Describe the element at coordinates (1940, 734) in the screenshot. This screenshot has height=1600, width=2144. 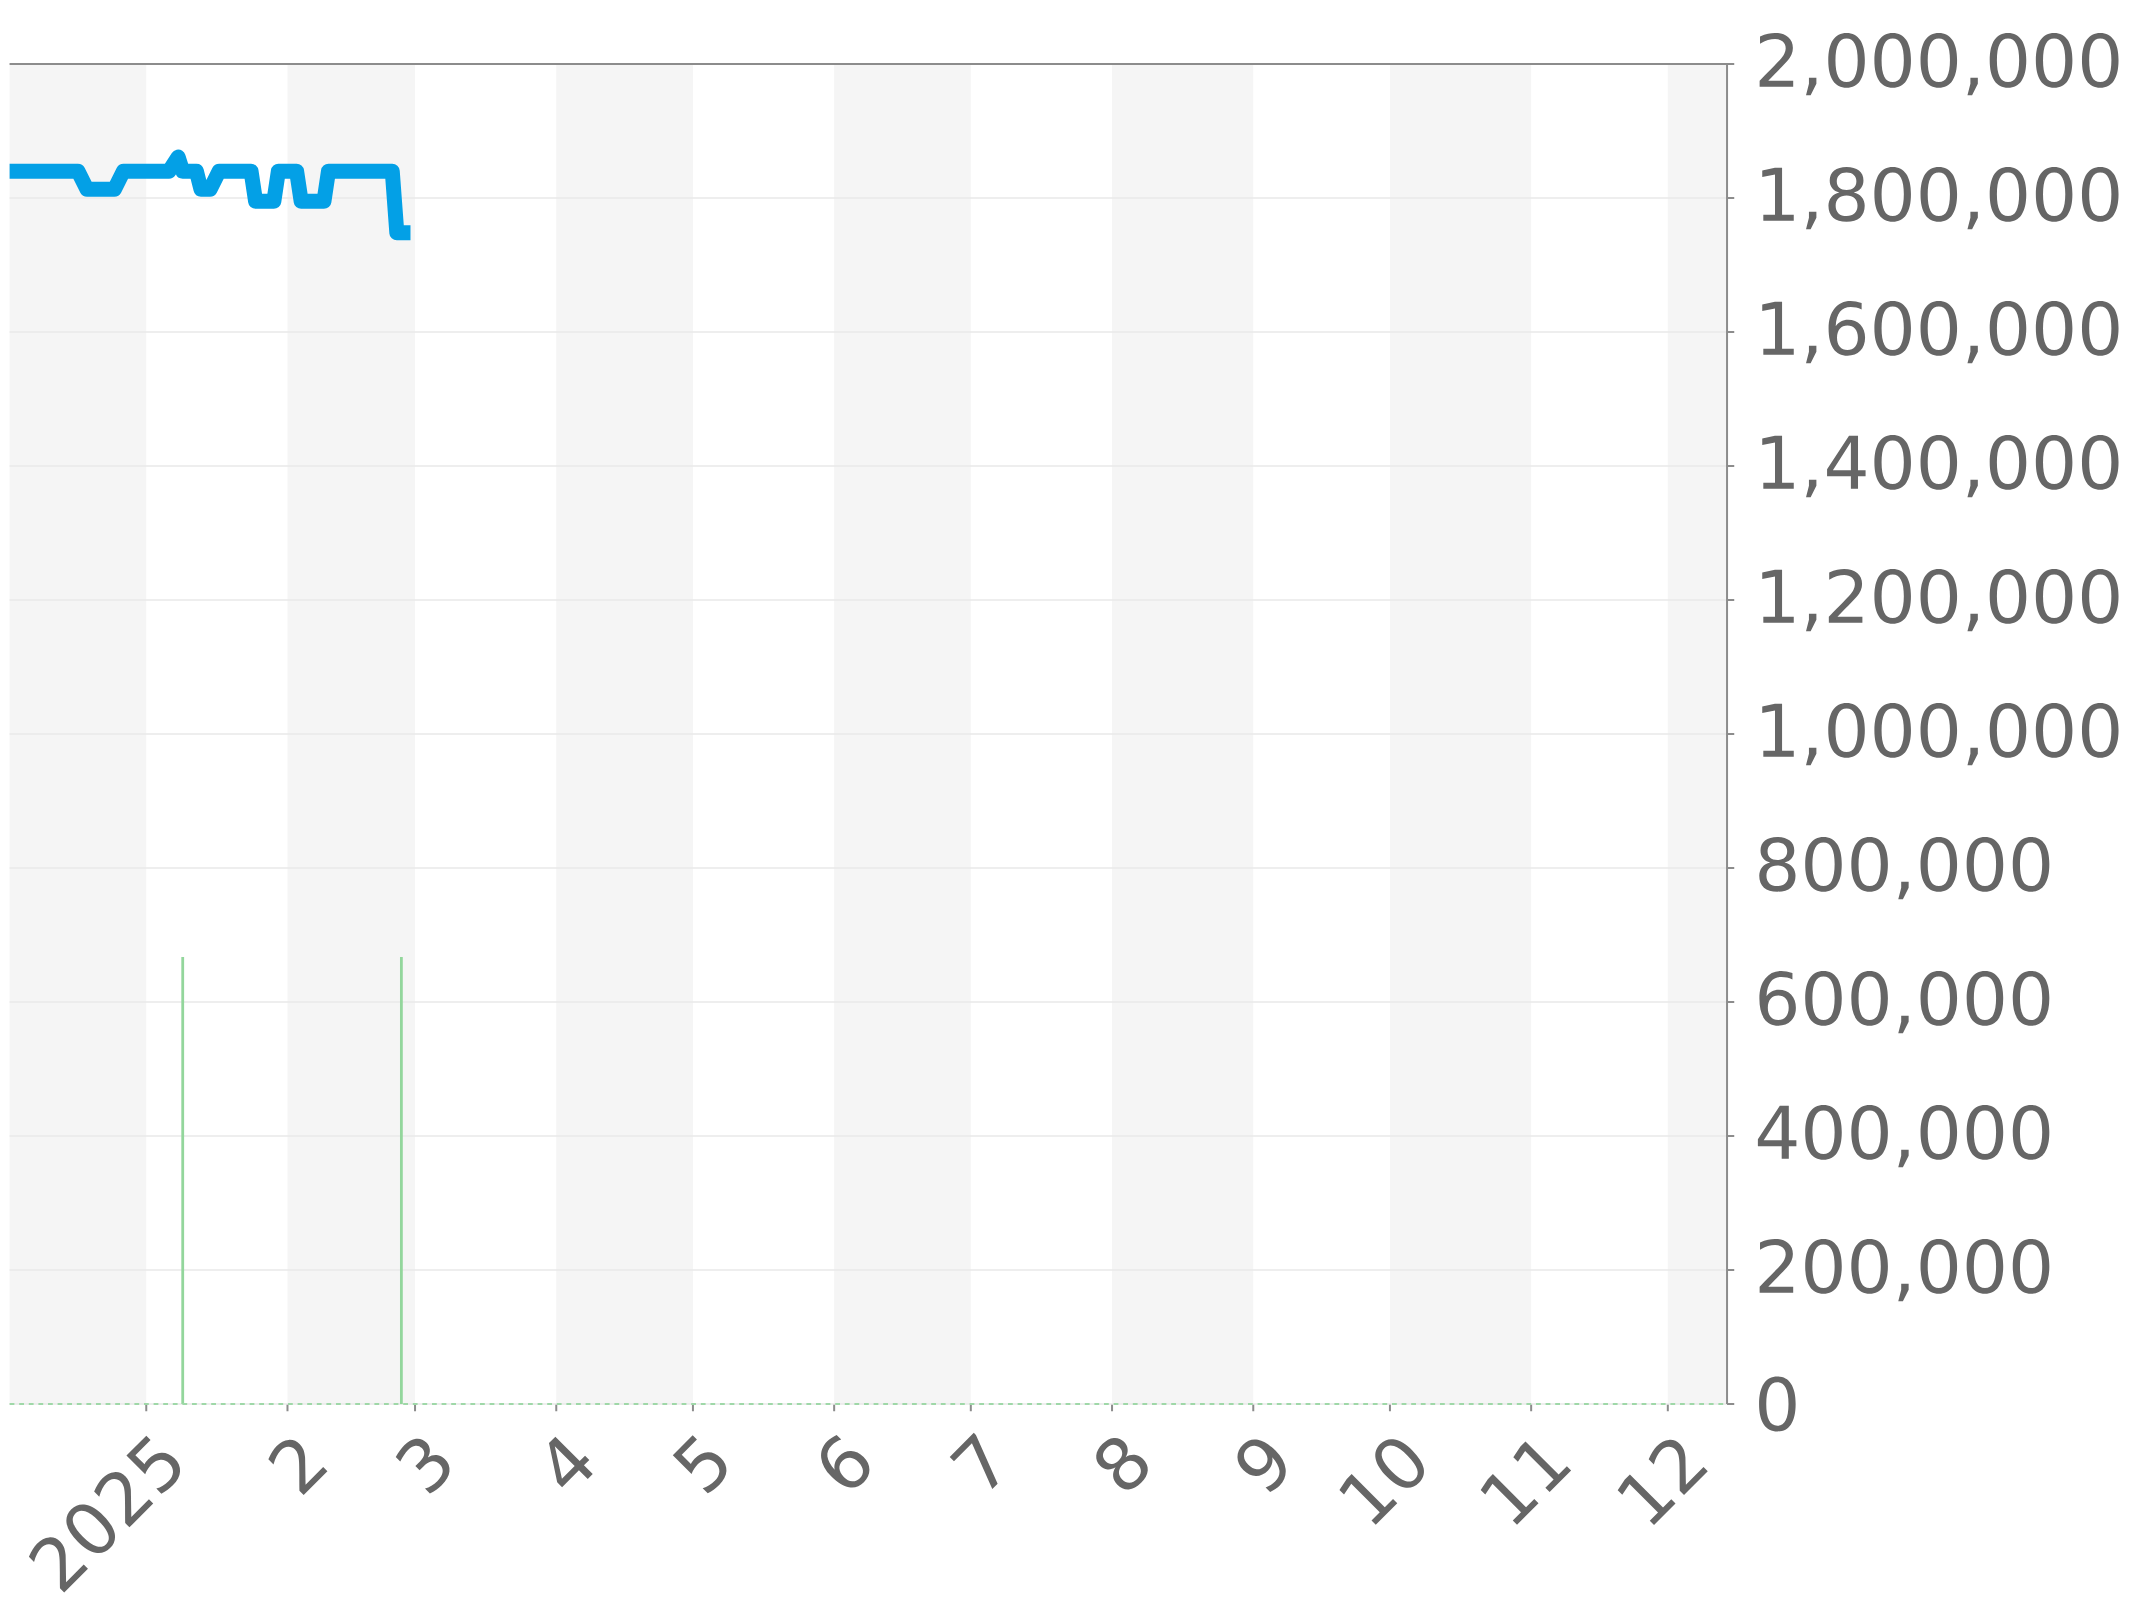
I see `y-tick-label: 1,000,000` at that location.